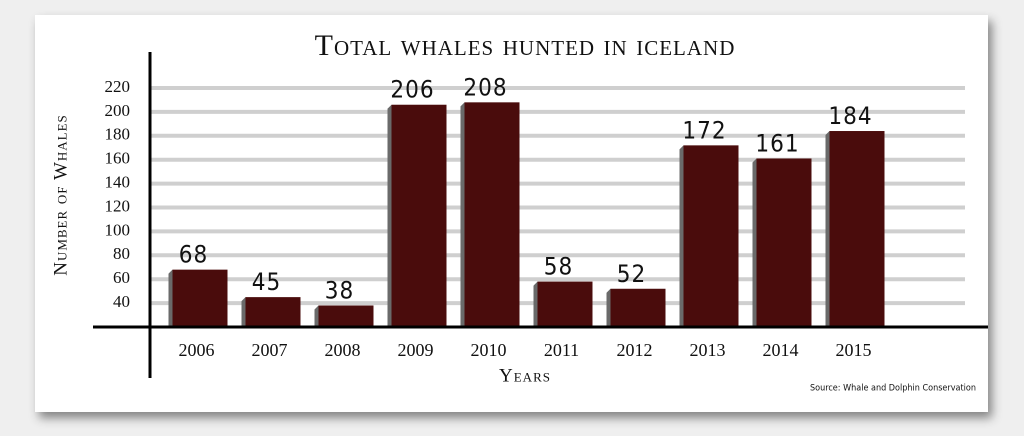  I want to click on value-label: 161, so click(777, 144).